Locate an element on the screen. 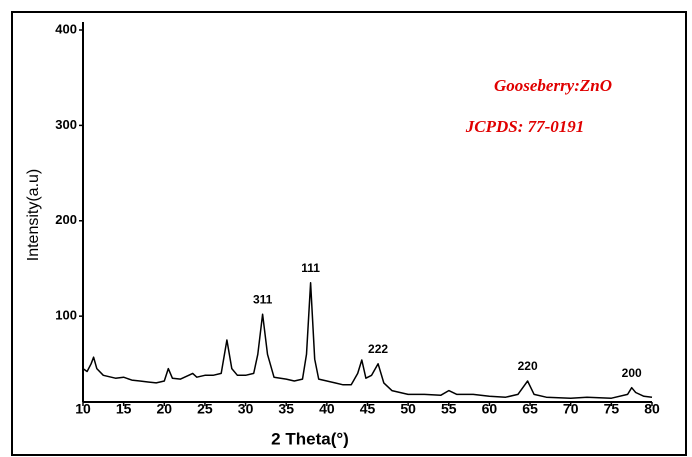 Image resolution: width=692 pixels, height=457 pixels. peak-label: 220 is located at coordinates (528, 366).